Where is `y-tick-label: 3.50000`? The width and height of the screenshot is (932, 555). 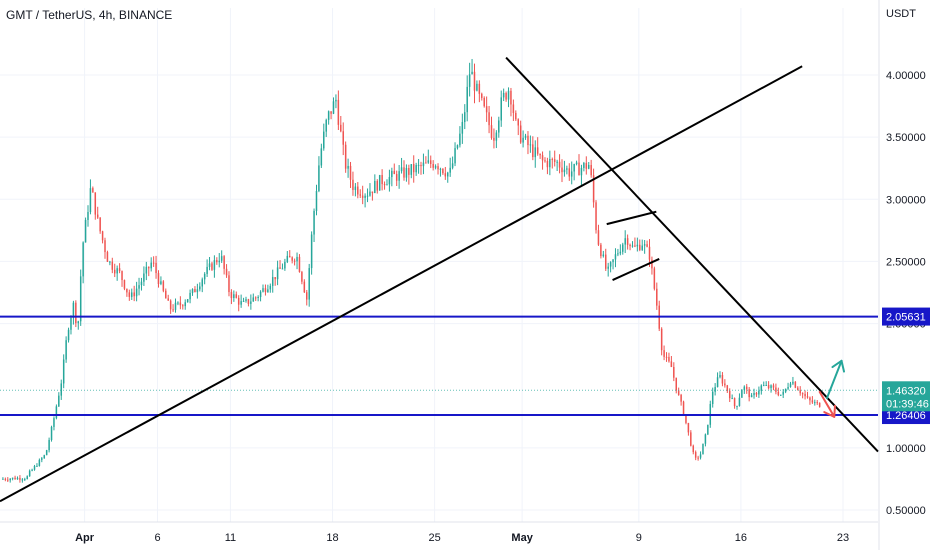 y-tick-label: 3.50000 is located at coordinates (906, 138).